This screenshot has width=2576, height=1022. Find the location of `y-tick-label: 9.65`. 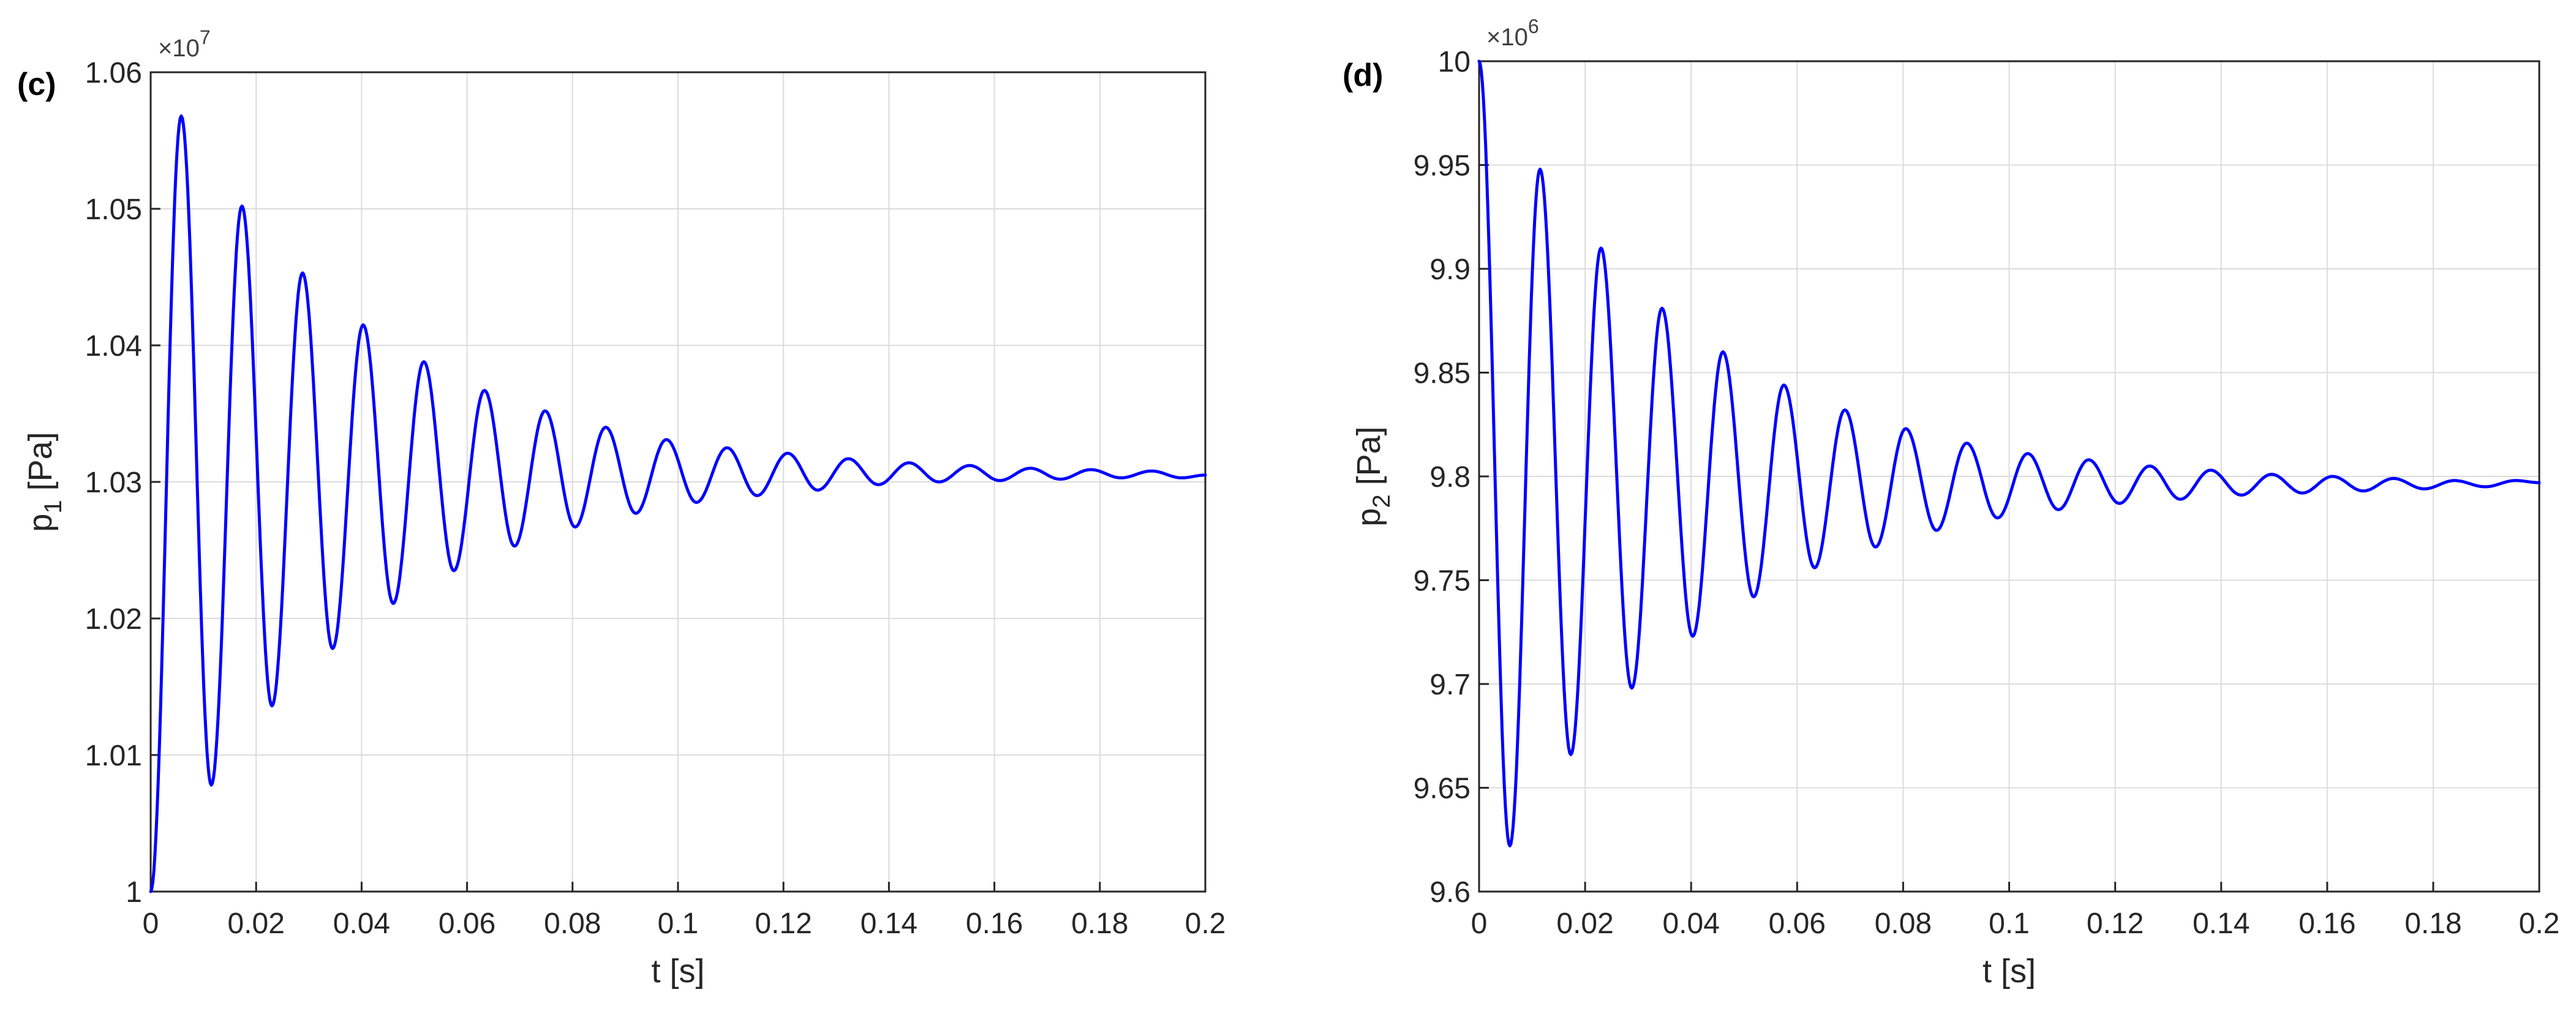

y-tick-label: 9.65 is located at coordinates (1442, 789).